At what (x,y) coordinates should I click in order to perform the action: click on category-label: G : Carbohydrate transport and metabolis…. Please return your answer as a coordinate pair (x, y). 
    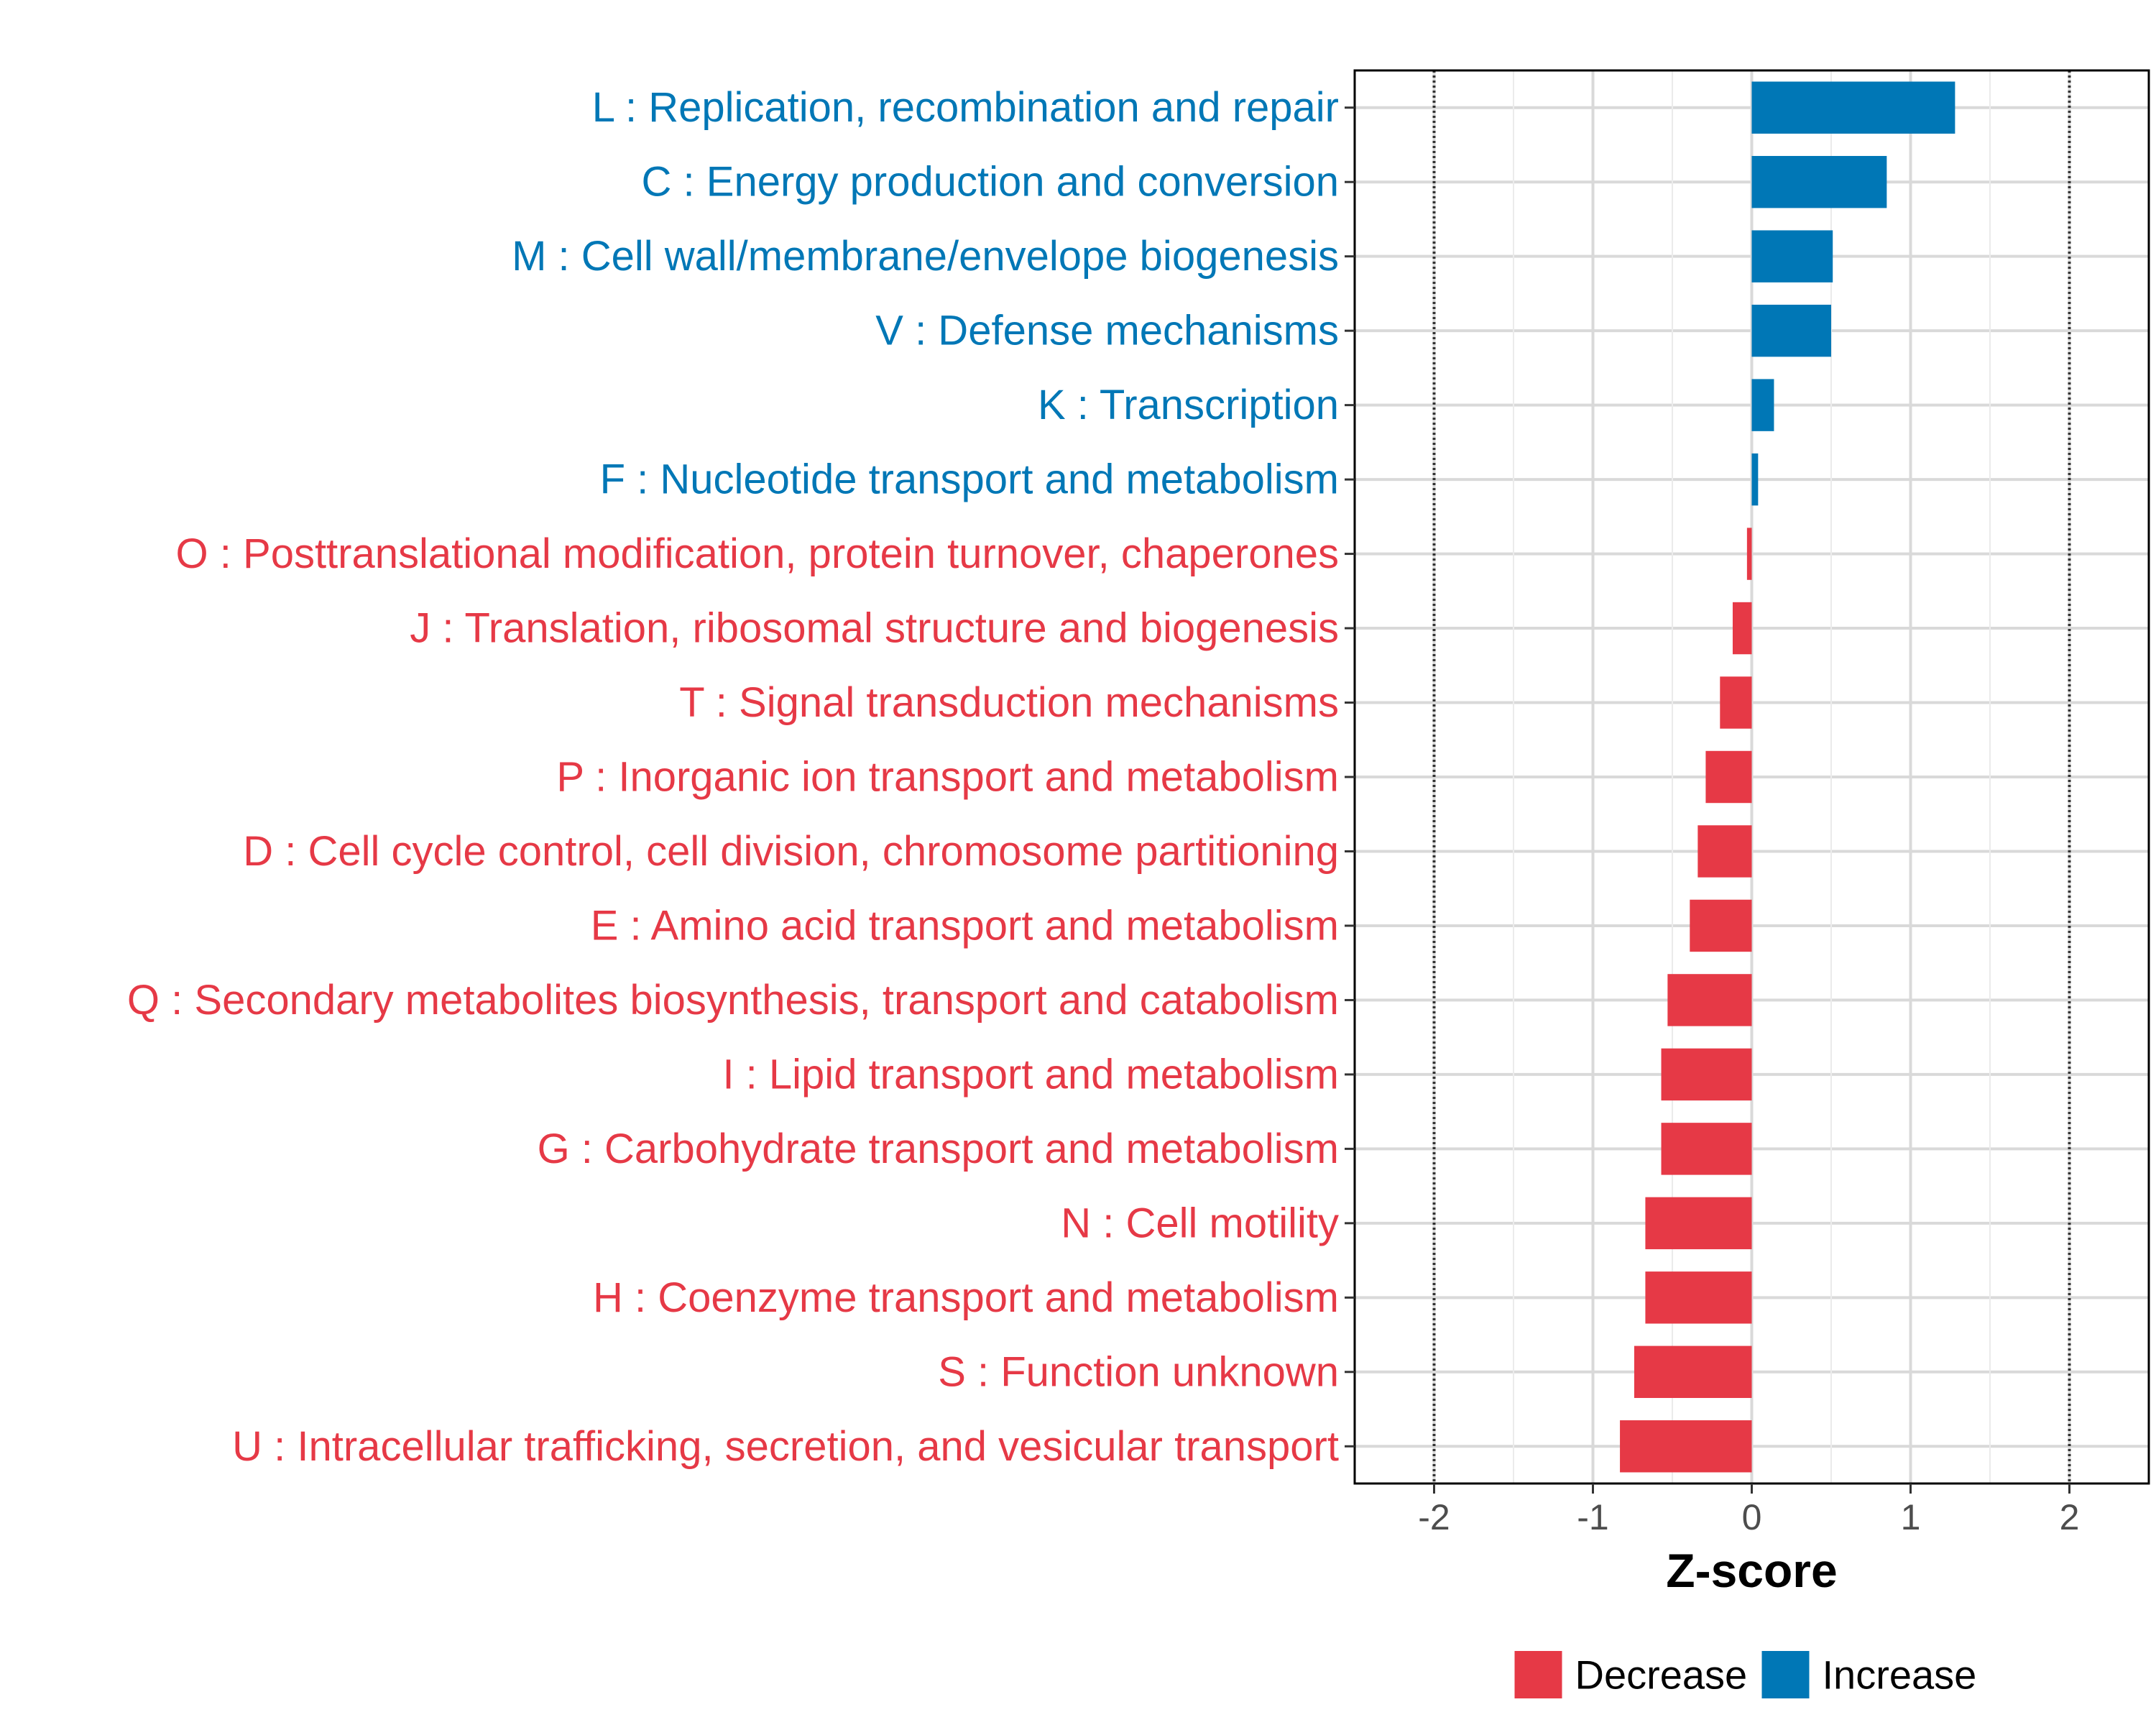
    Looking at the image, I should click on (938, 1149).